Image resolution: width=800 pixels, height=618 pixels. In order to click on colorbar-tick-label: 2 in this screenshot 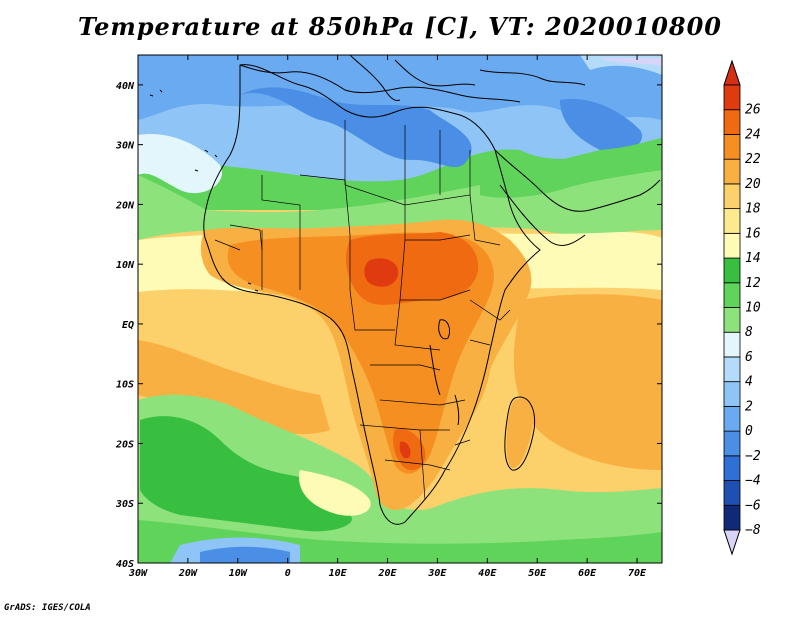, I will do `click(749, 406)`.